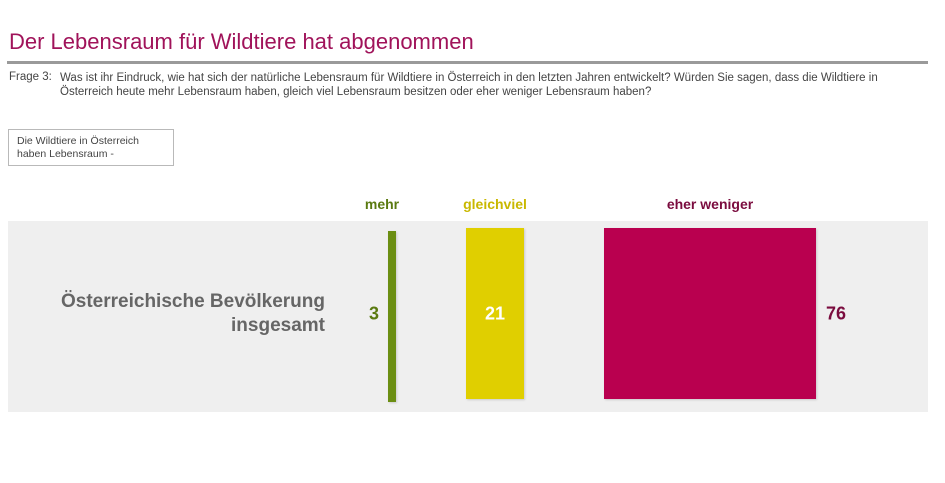  I want to click on bar-gleichviel, so click(495, 313).